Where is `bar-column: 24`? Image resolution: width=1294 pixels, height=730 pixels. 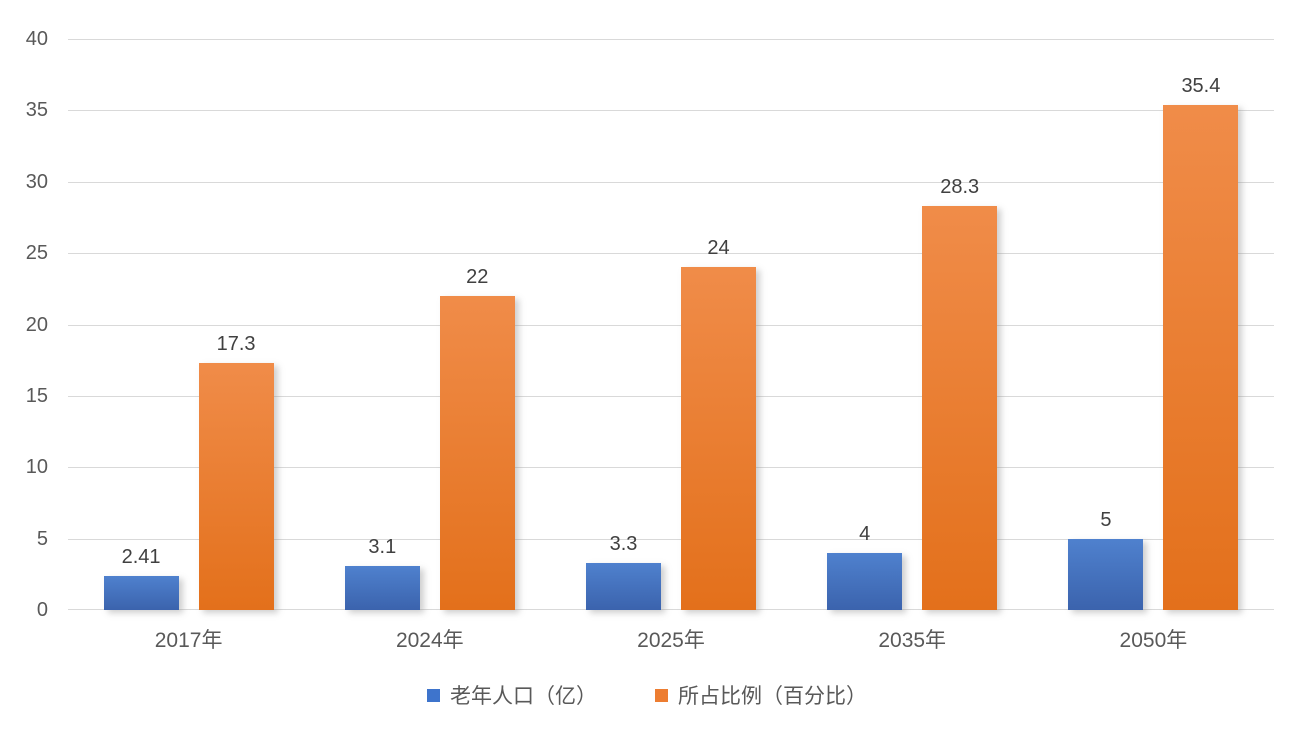
bar-column: 24 is located at coordinates (718, 423).